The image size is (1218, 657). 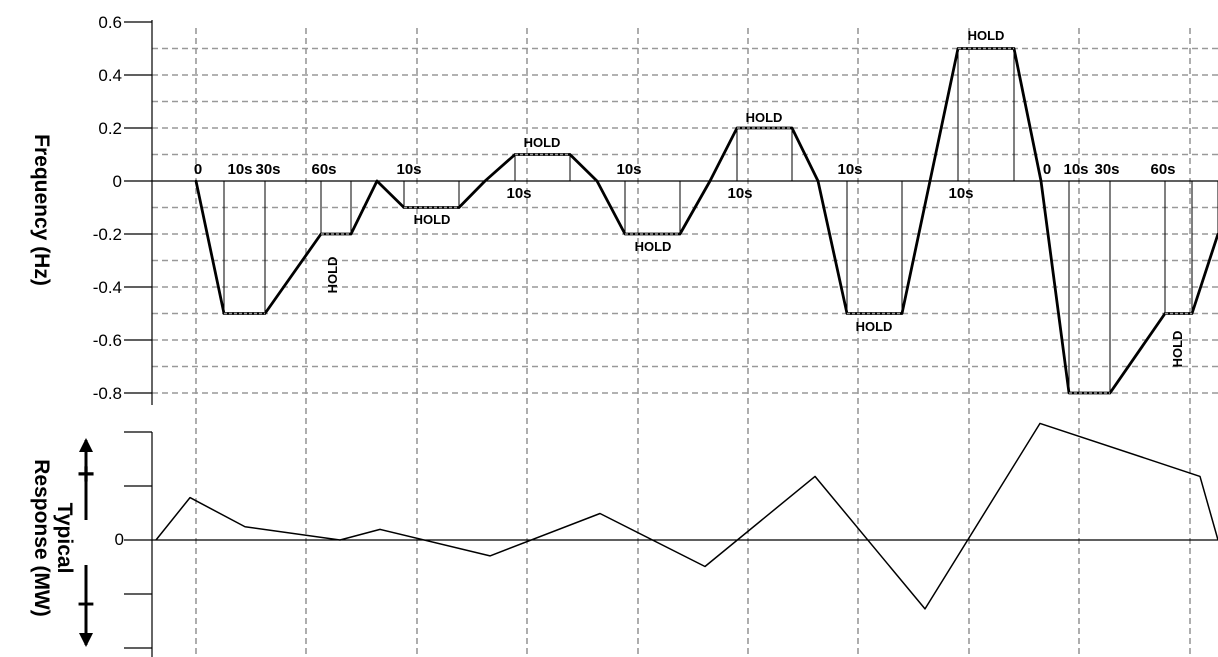 What do you see at coordinates (86, 445) in the screenshot?
I see `positive-arrow-head` at bounding box center [86, 445].